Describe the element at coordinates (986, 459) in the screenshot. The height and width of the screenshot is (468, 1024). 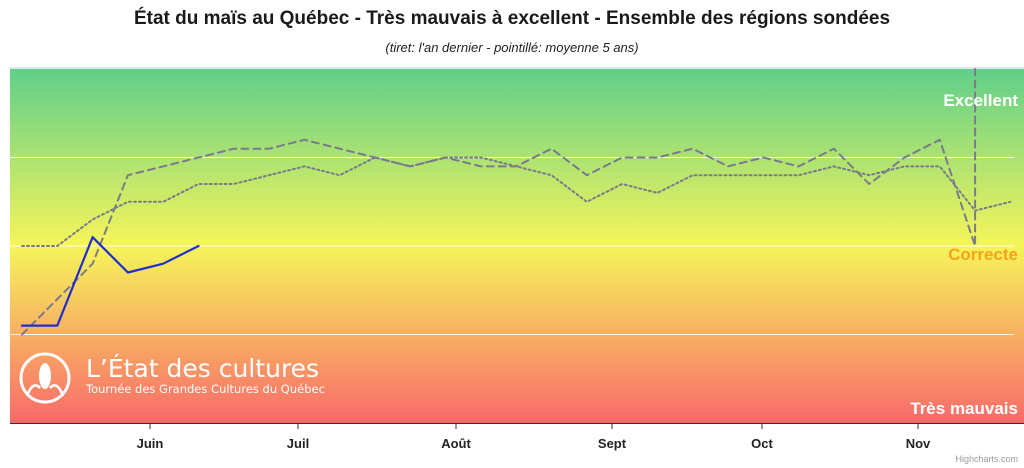
I see `credits-link: Highcharts.com` at that location.